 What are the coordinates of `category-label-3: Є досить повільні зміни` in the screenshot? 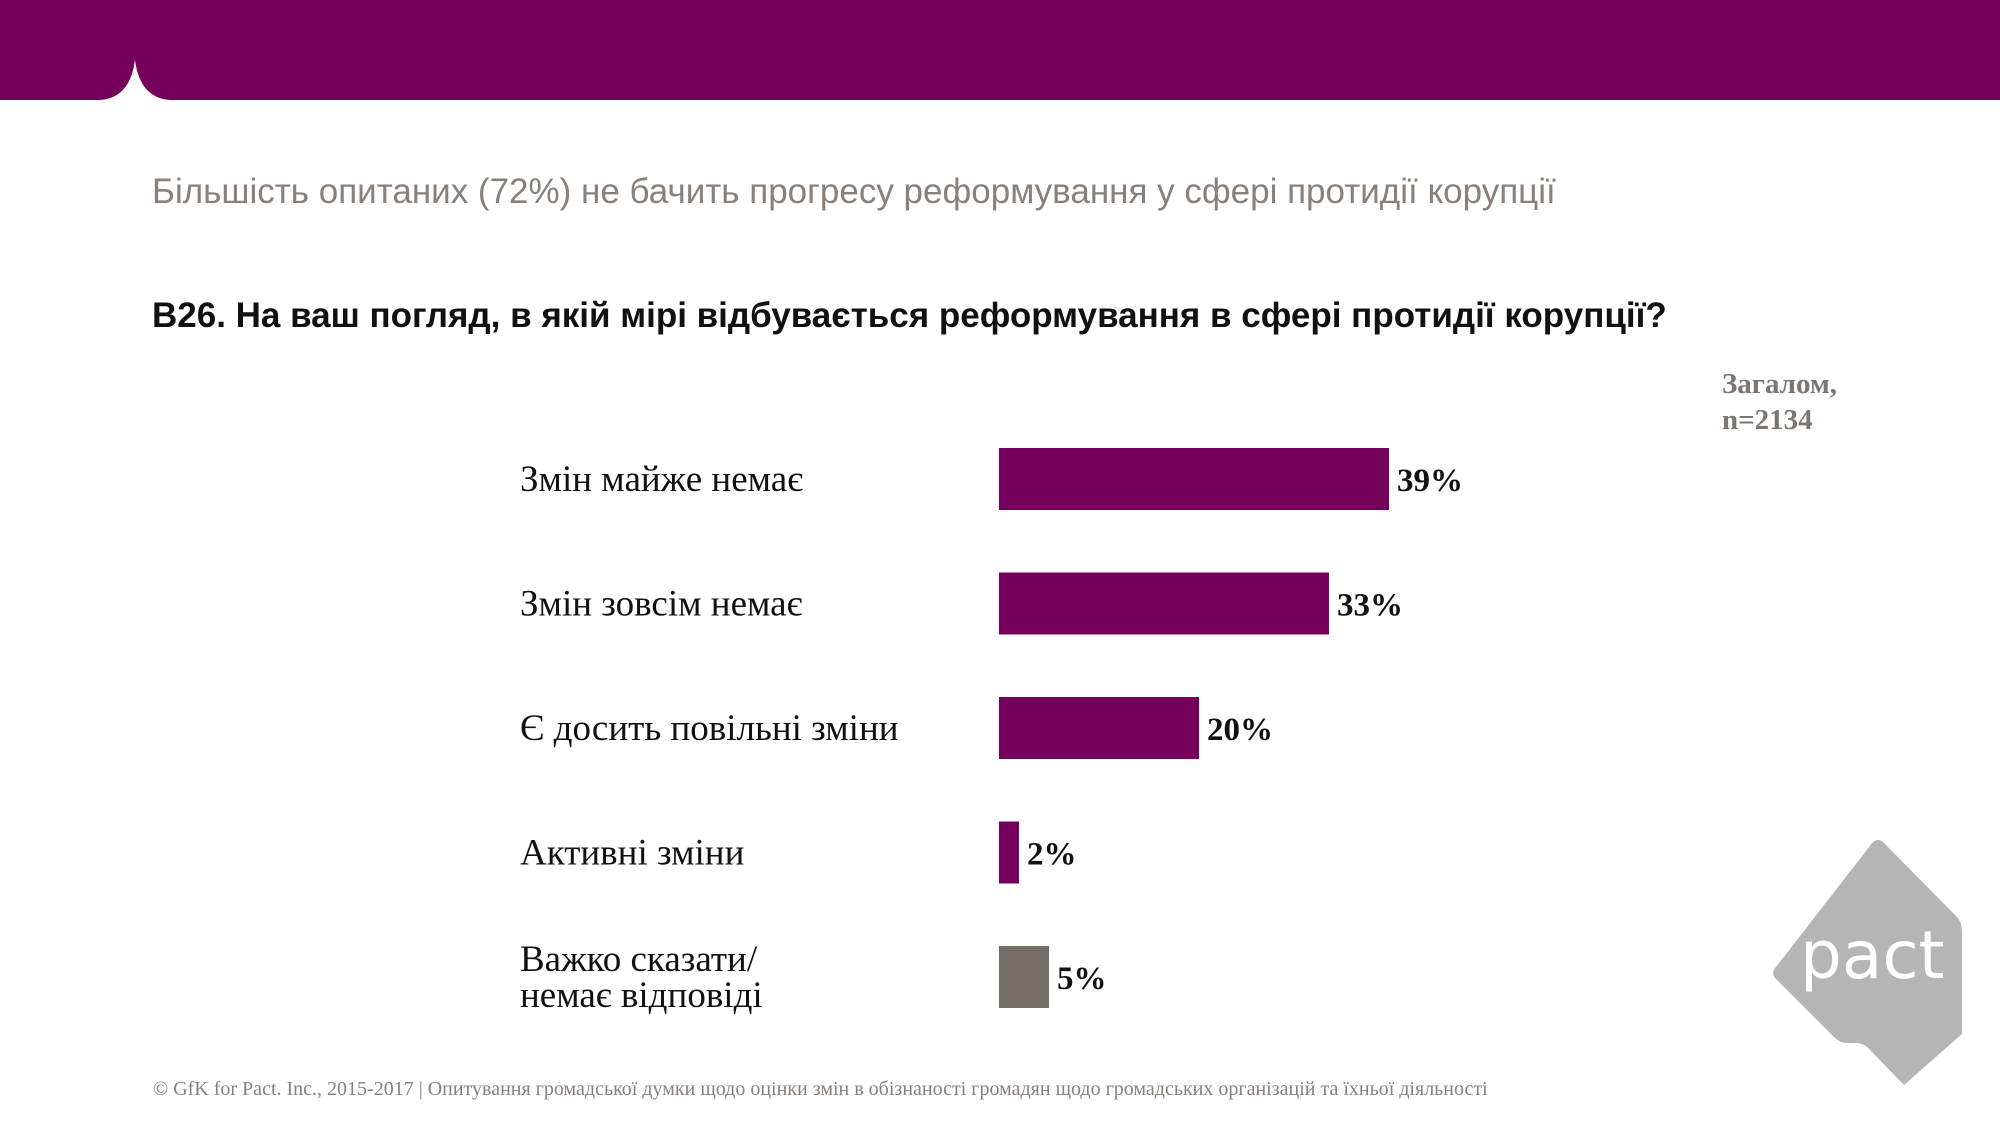 It's located at (709, 728).